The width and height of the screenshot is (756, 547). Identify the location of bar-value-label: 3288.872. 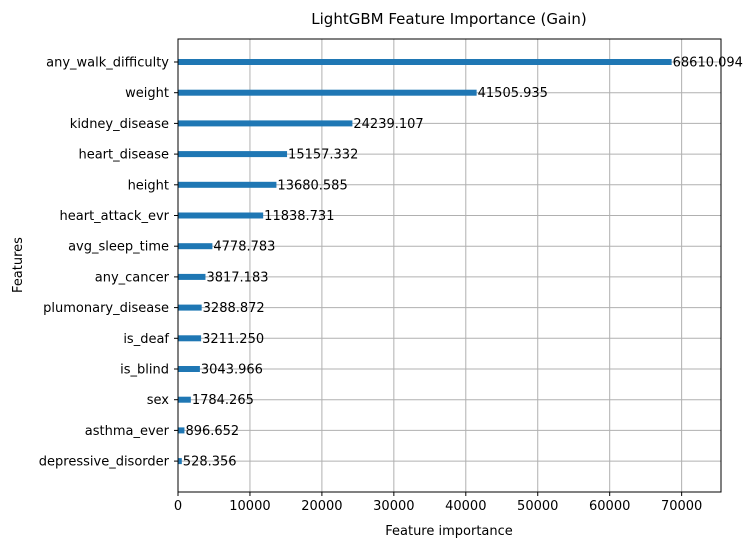
(234, 308).